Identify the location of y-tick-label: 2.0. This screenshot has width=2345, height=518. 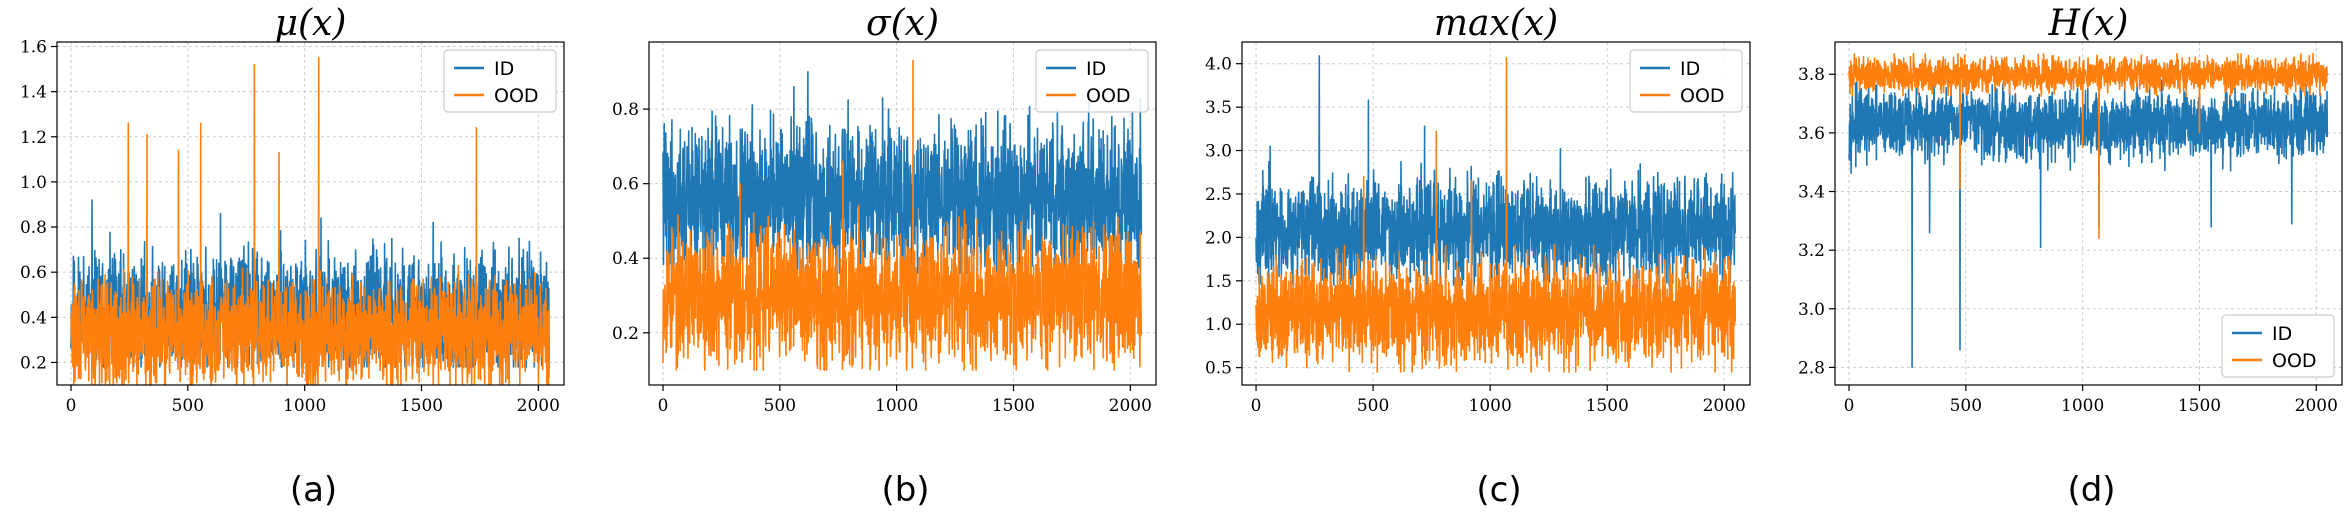
(1218, 238).